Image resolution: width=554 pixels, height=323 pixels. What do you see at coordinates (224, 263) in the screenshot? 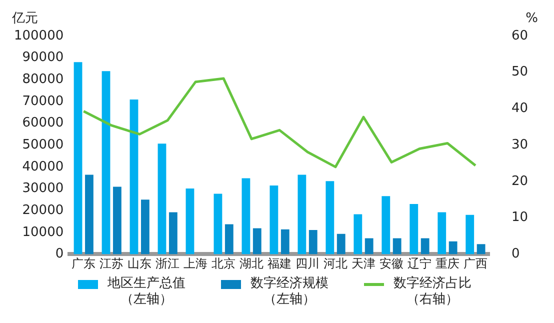
I see `x-tick-label: 北京` at bounding box center [224, 263].